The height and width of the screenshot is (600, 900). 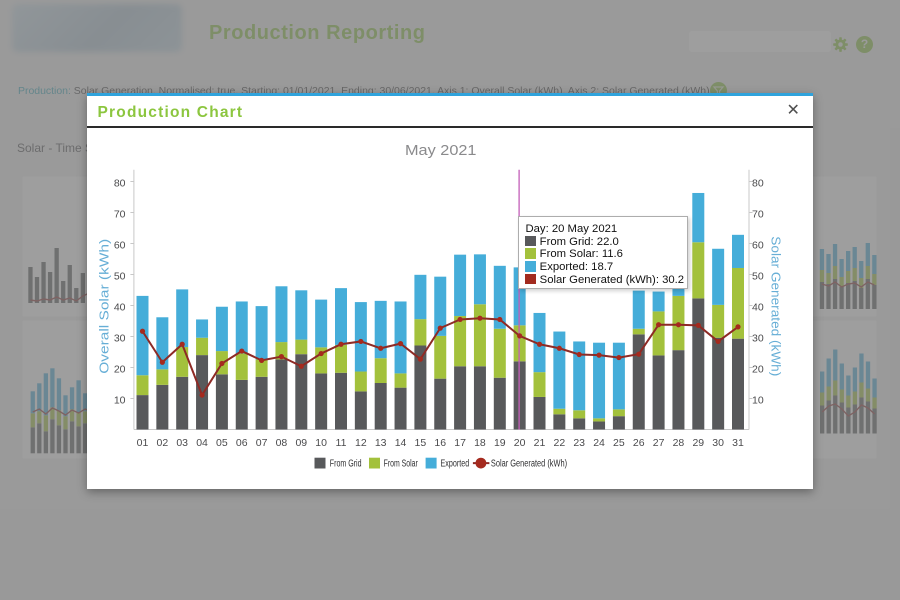 What do you see at coordinates (400, 463) in the screenshot?
I see `svg-text: From Solar` at bounding box center [400, 463].